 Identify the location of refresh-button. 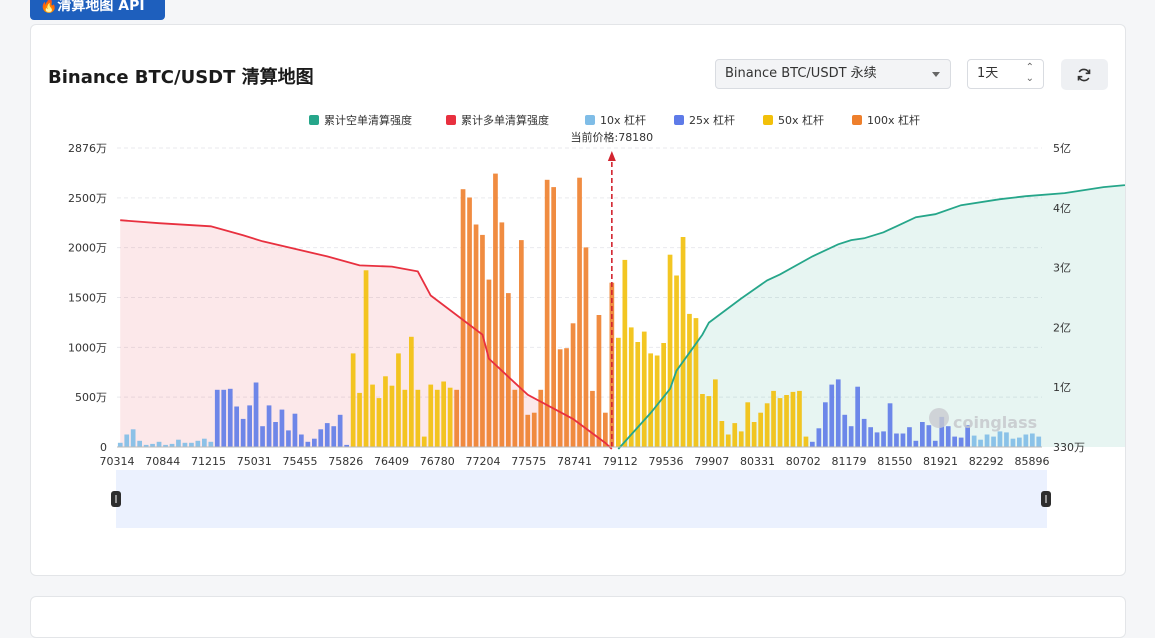
(1084, 74).